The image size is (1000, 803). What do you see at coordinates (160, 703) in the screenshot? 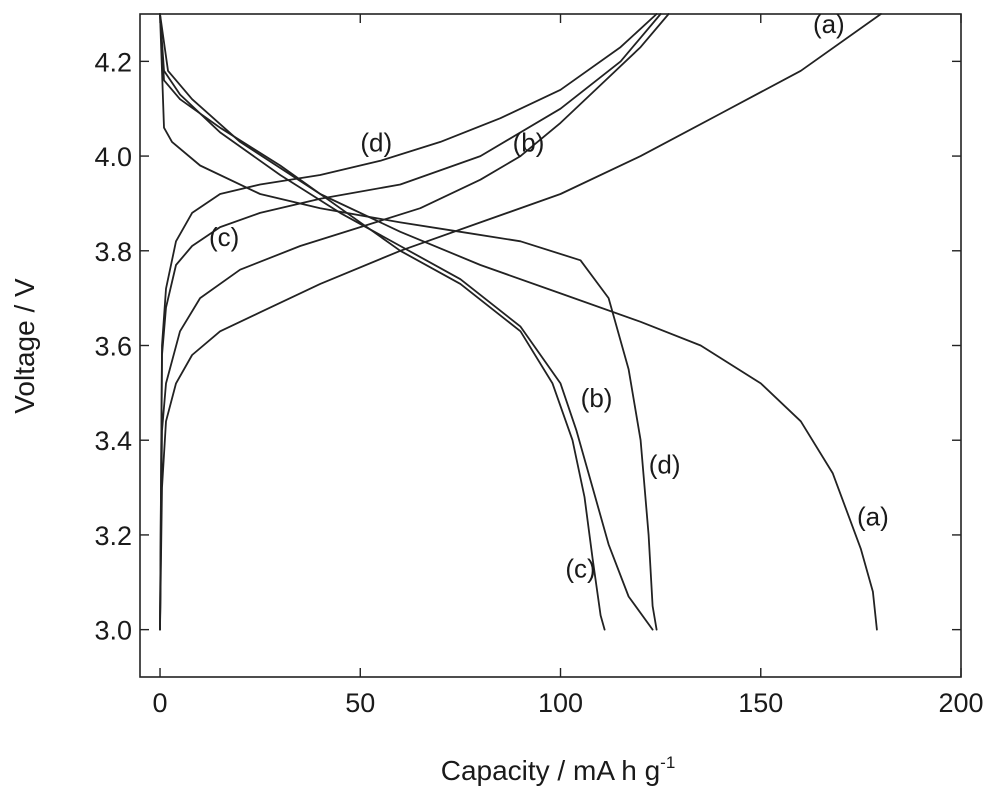
I see `x-tick-label: 0` at bounding box center [160, 703].